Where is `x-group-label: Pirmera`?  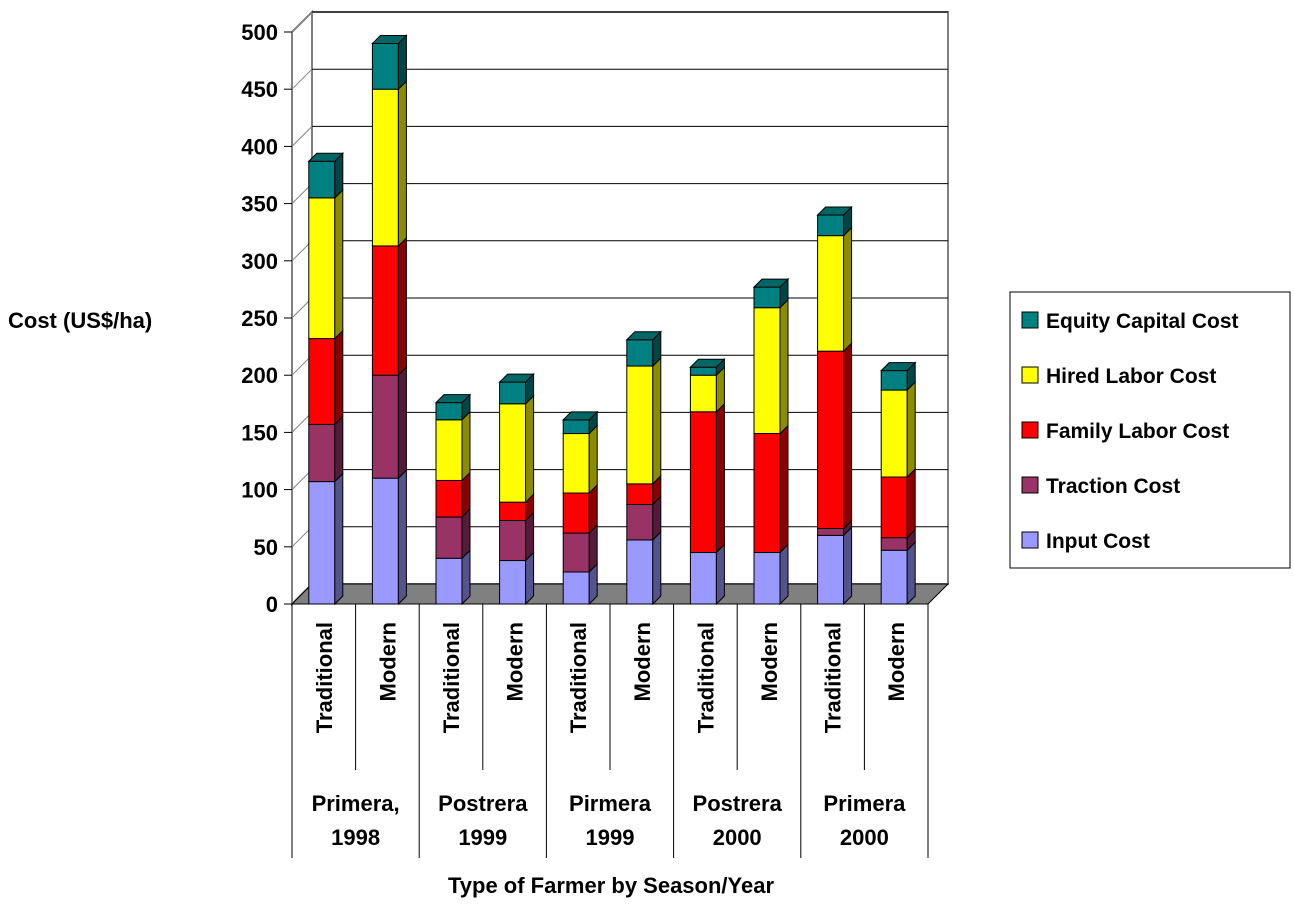
x-group-label: Pirmera is located at coordinates (610, 803).